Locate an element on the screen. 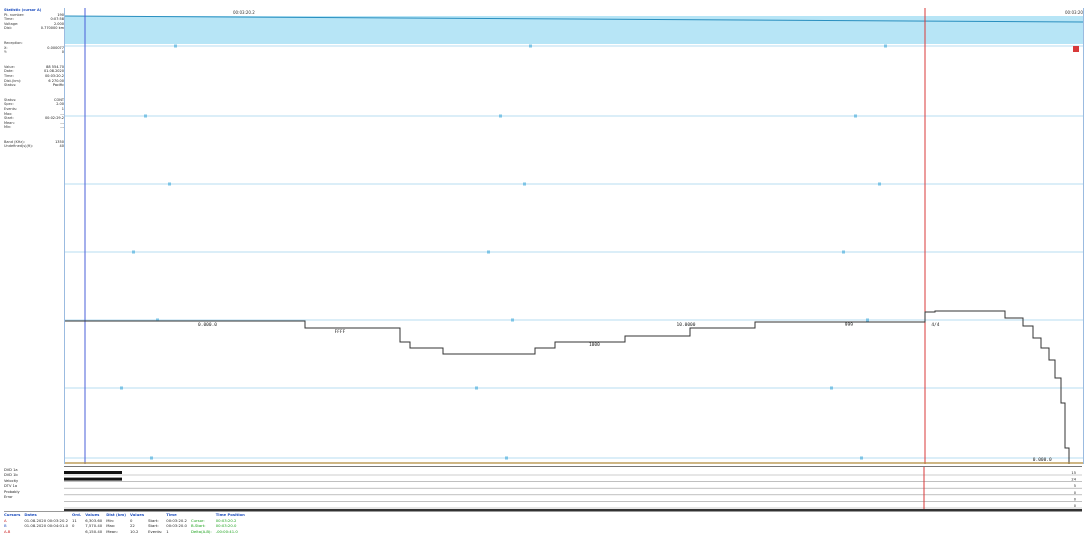 The height and width of the screenshot is (543, 1086). cursor-cell: B-Start: is located at coordinates (198, 526).